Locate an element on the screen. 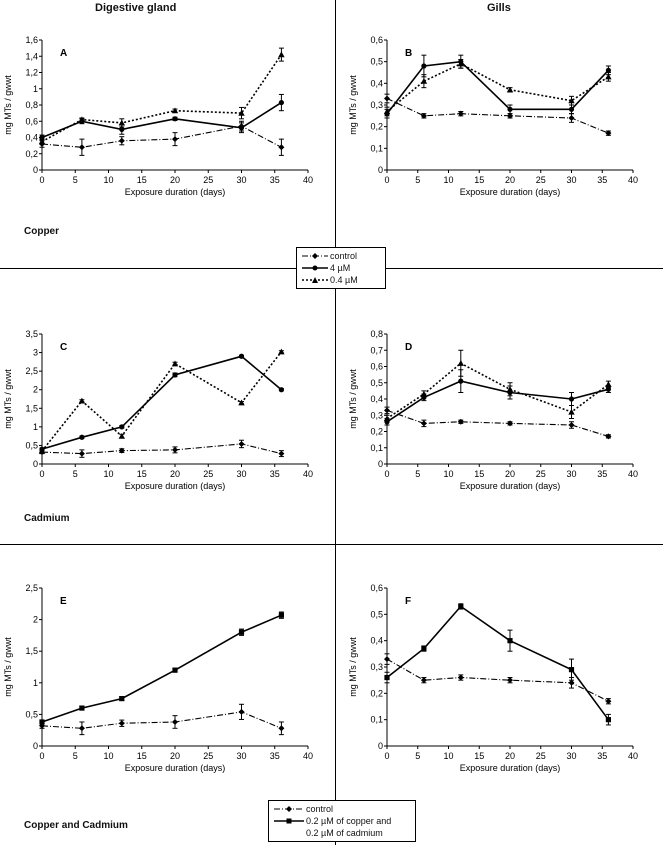 The image size is (663, 845). y-tick-label: 0,1 is located at coordinates (376, 720).